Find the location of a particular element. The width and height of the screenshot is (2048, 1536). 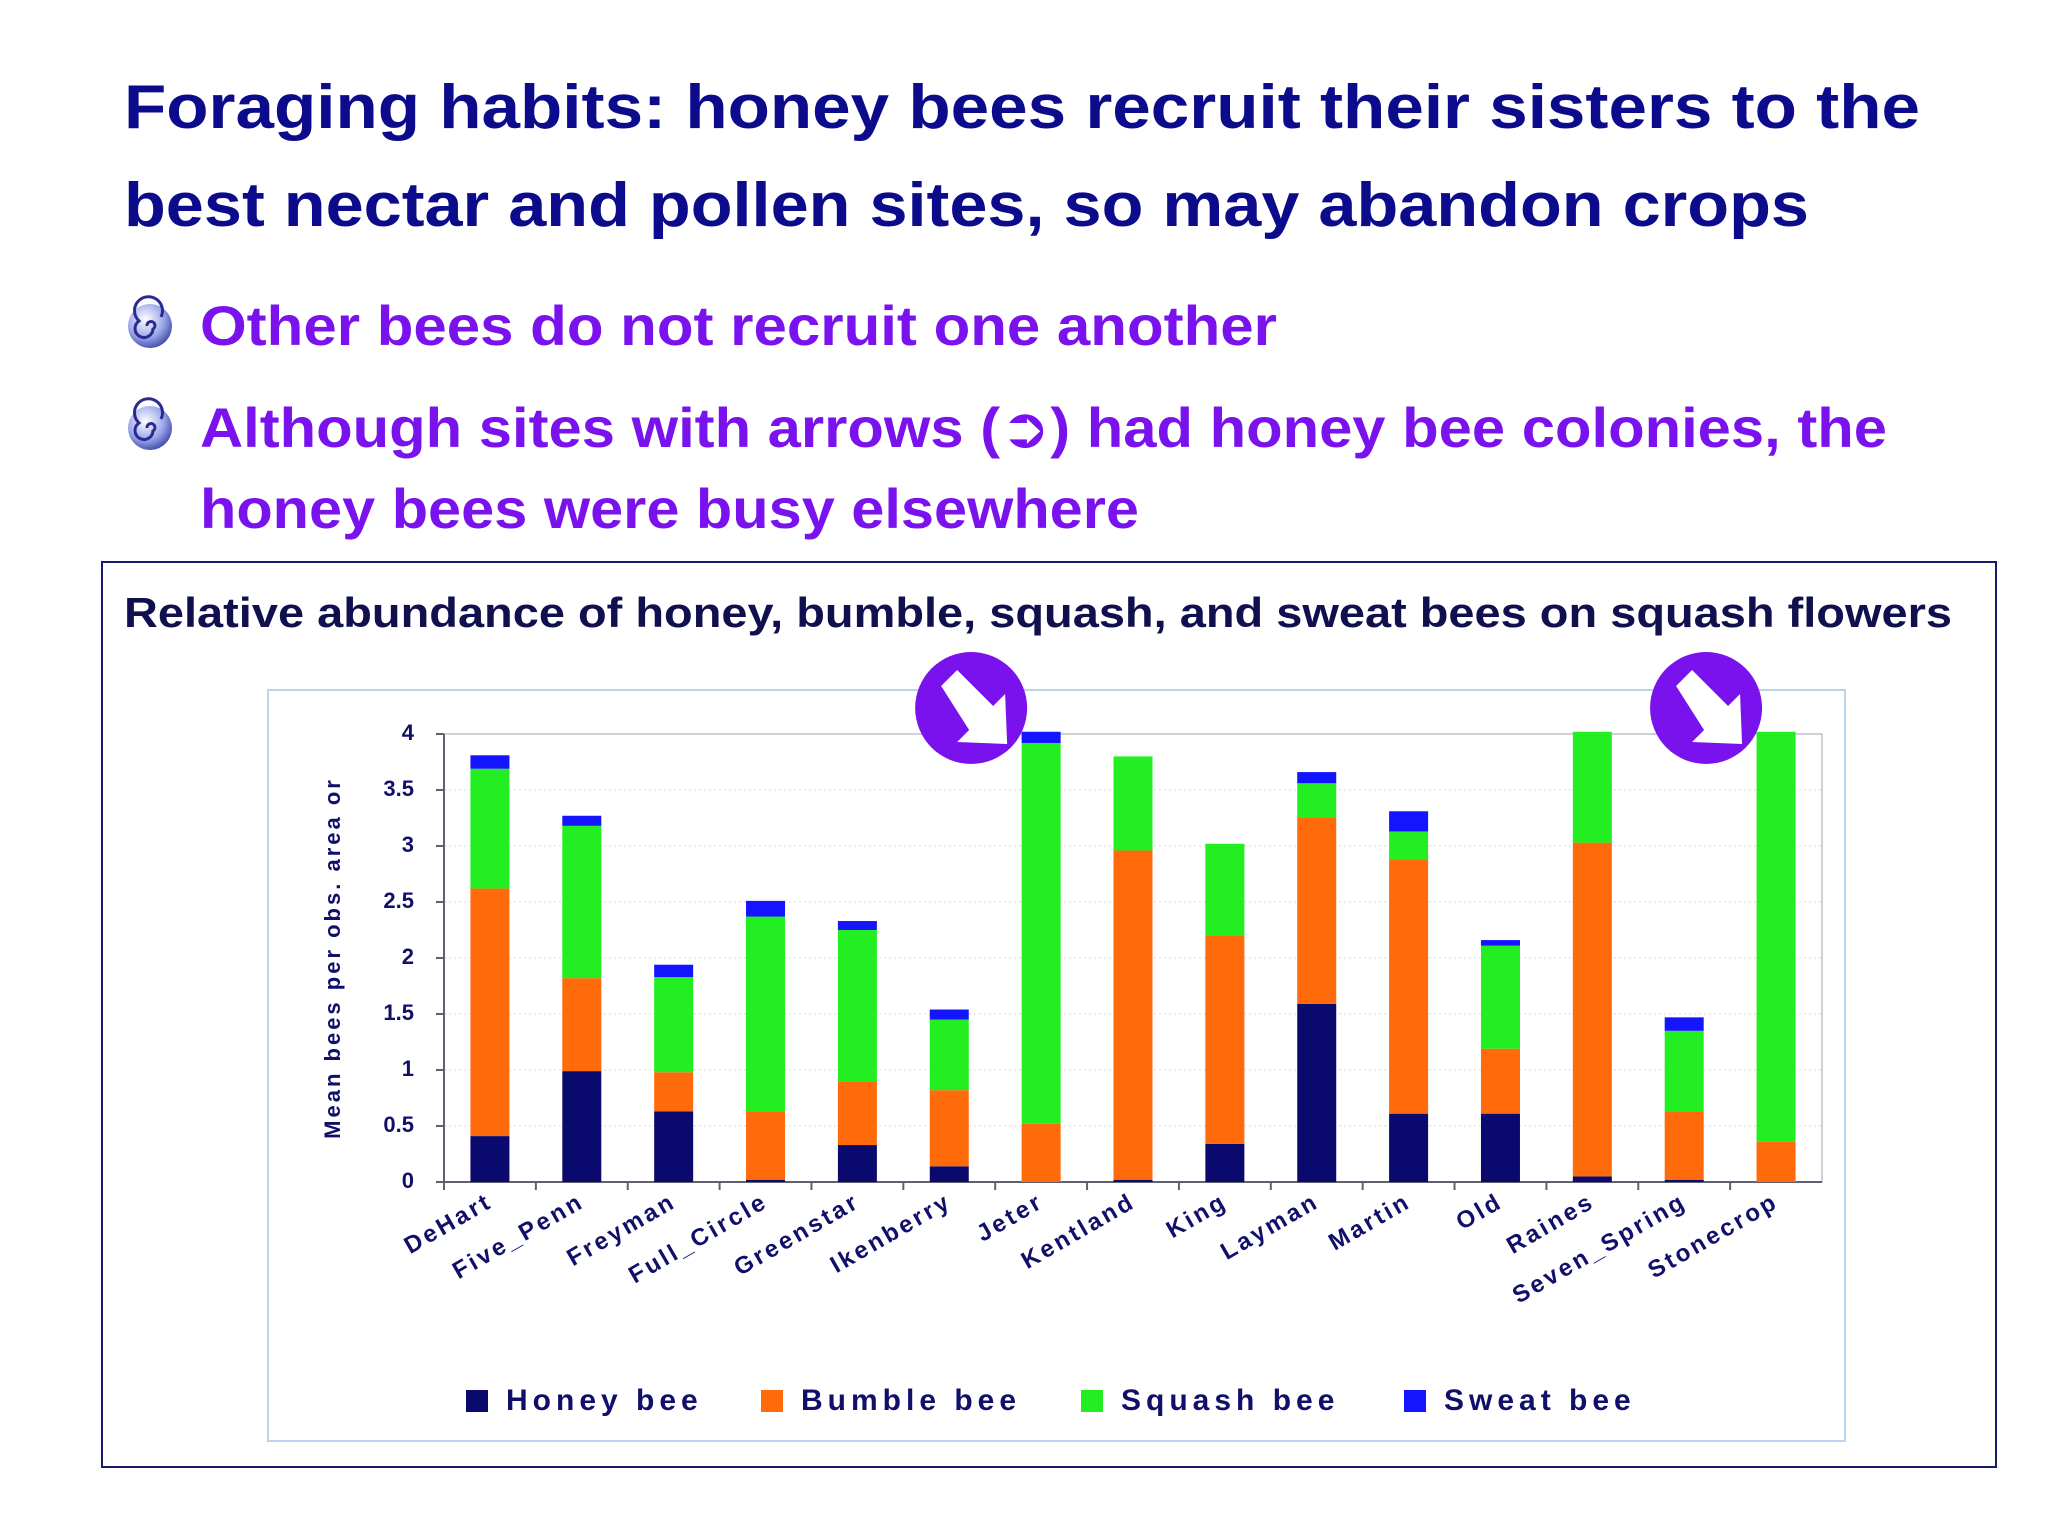

y-tick-label: 0 is located at coordinates (408, 1180).